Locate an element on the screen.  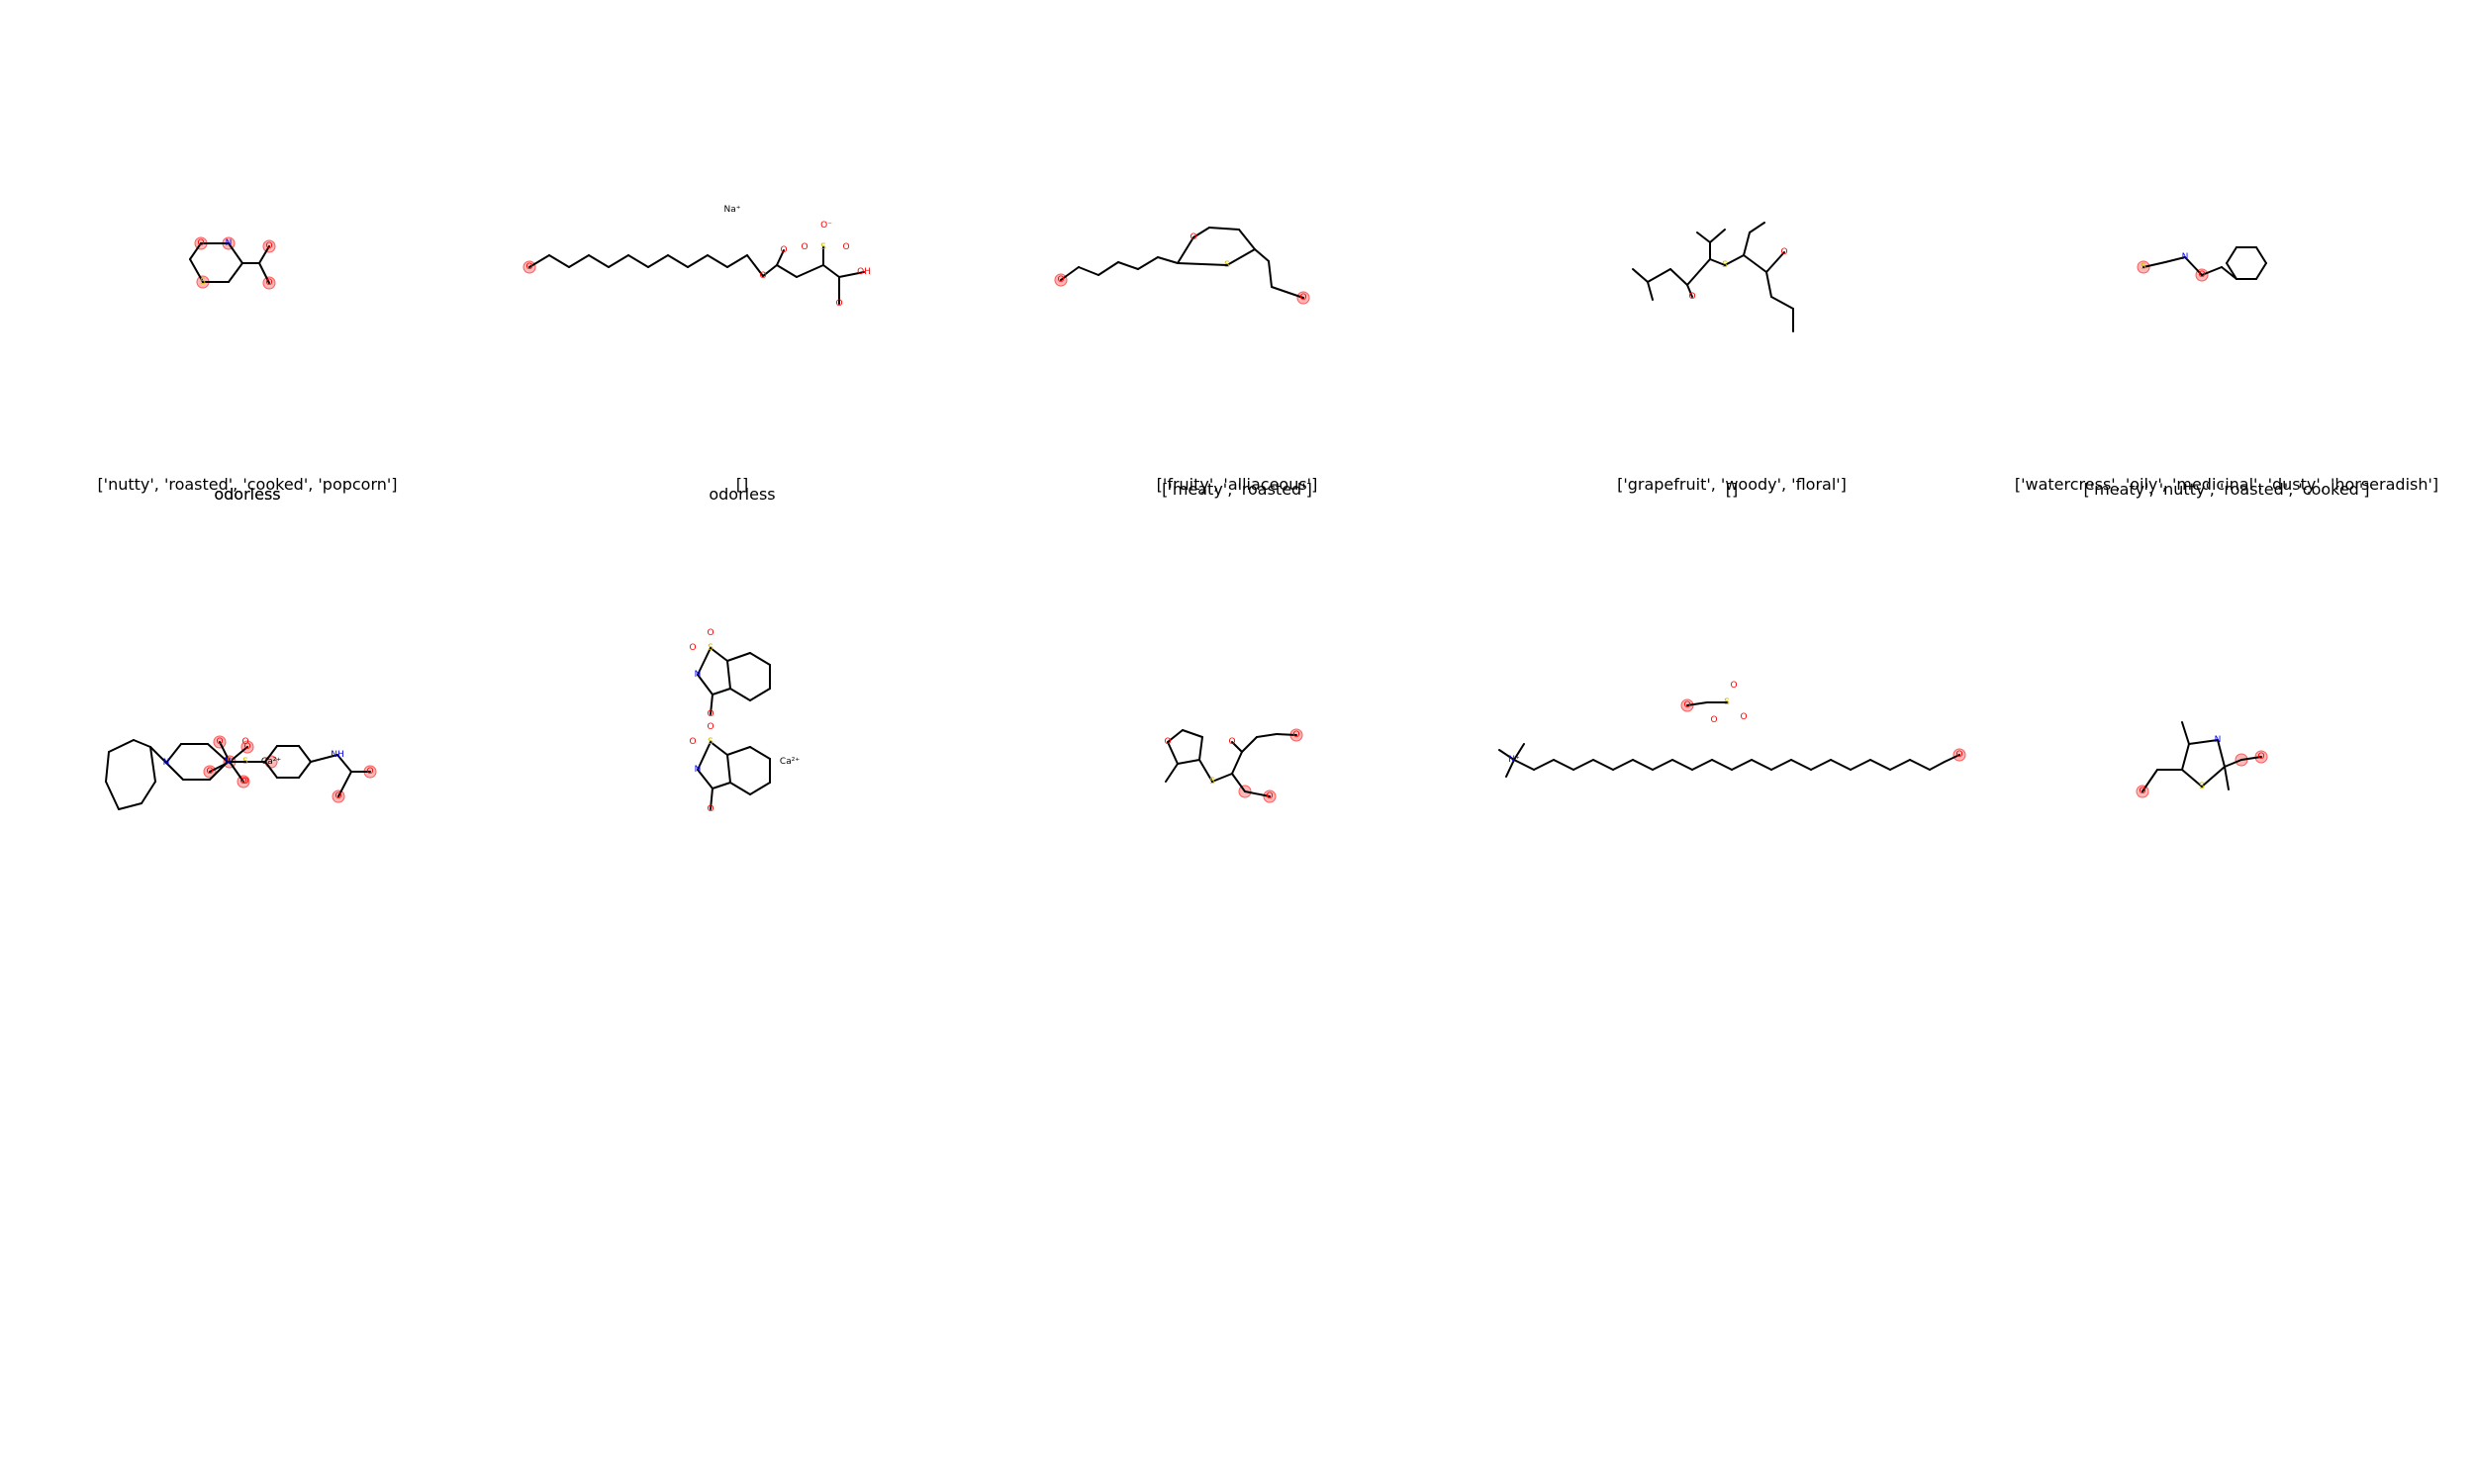
molecule-caption: ['meaty', 'roasted'] is located at coordinates (1237, 489).